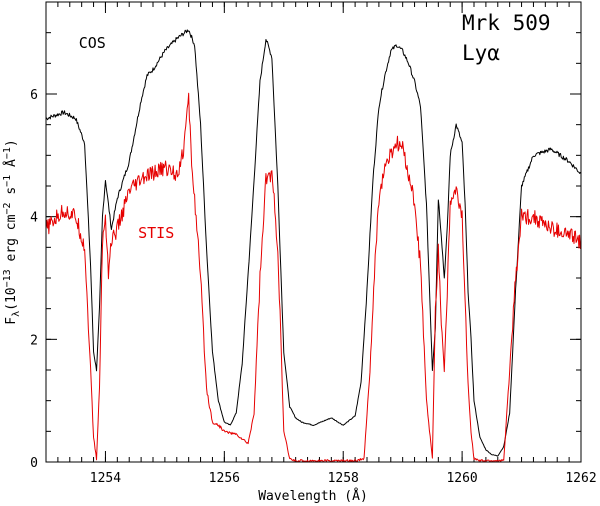  Describe the element at coordinates (224, 478) in the screenshot. I see `x-tick-label: 1256` at that location.